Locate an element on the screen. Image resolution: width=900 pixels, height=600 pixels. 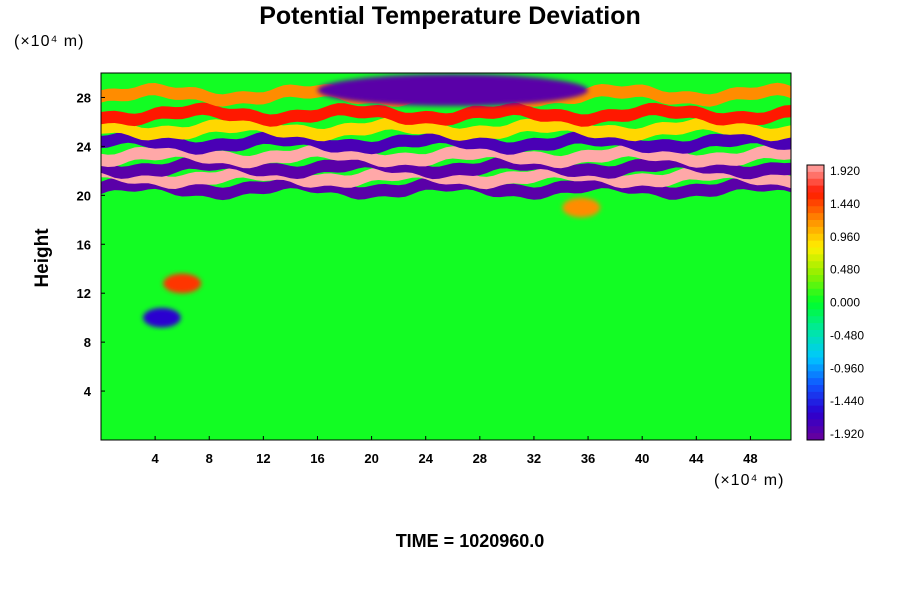
chart-title: Potential Temperature Deviation is located at coordinates (450, 16).